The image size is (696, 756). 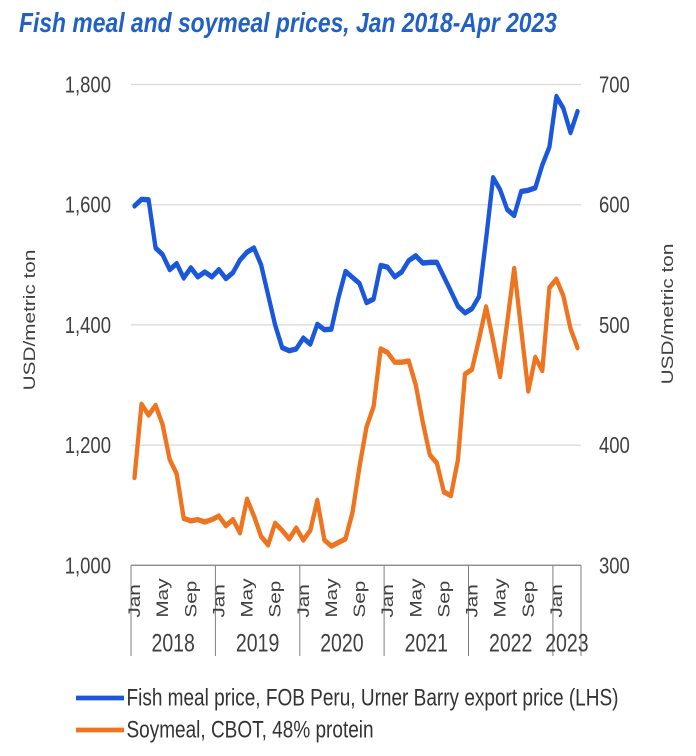 What do you see at coordinates (88, 565) in the screenshot?
I see `svg-text: 1,000` at bounding box center [88, 565].